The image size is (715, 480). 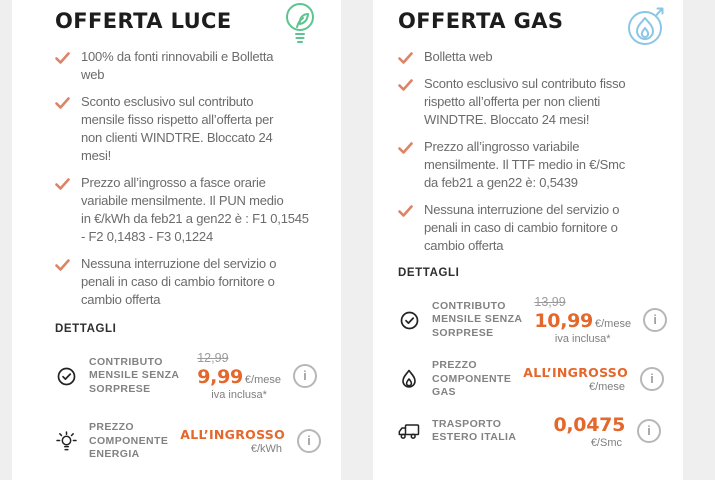 I want to click on price: 10,99, so click(x=563, y=321).